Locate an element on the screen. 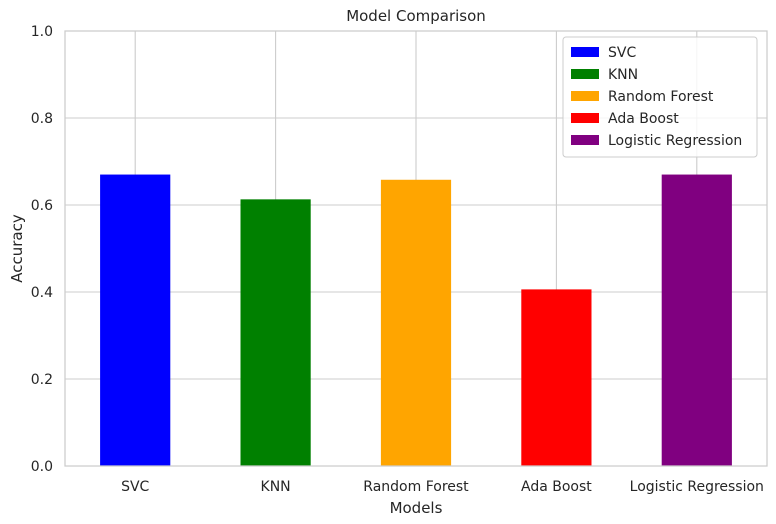  legend-label: Random Forest is located at coordinates (661, 97).